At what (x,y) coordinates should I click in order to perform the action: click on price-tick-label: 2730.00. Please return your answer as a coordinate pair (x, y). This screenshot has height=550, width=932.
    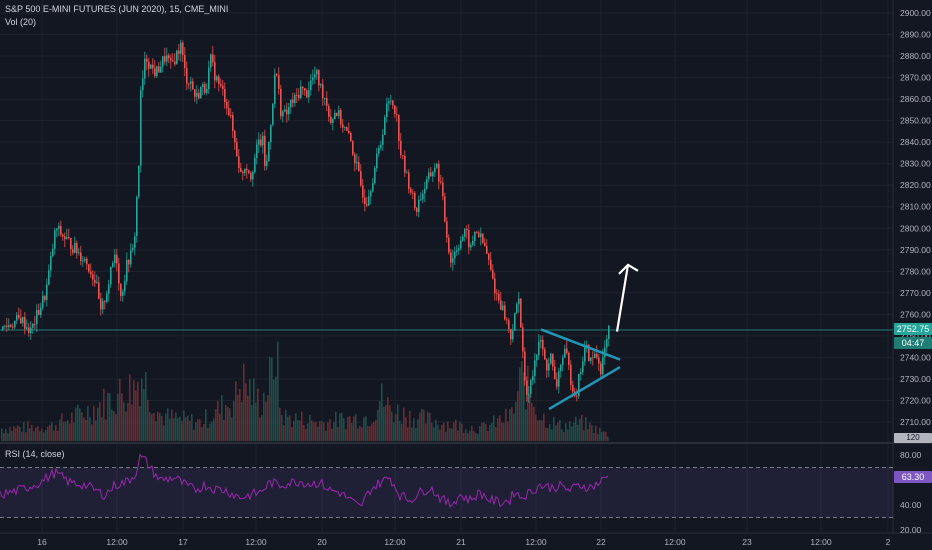
    Looking at the image, I should click on (915, 379).